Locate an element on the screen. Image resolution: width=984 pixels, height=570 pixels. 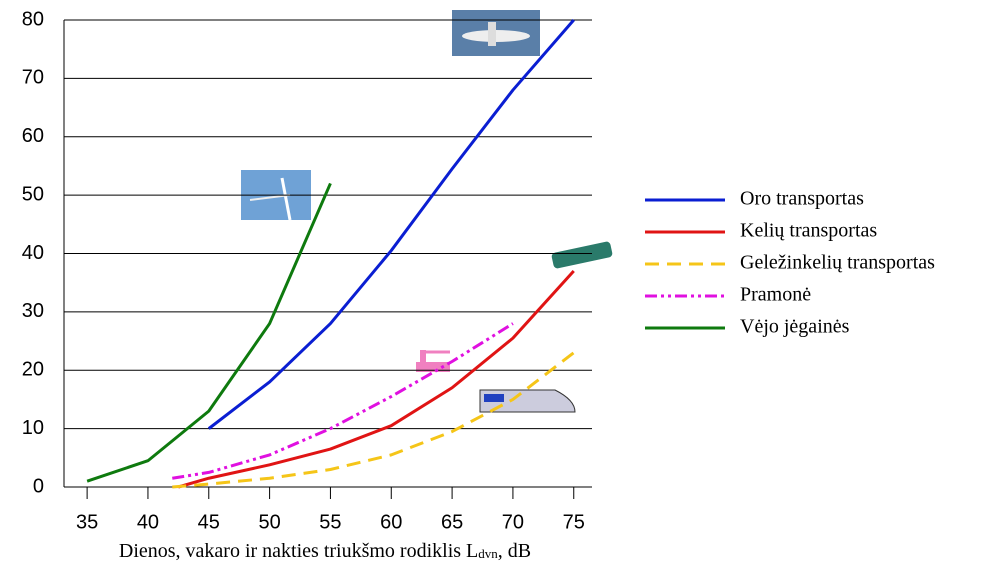
x-tick-label: 45 is located at coordinates (209, 522).